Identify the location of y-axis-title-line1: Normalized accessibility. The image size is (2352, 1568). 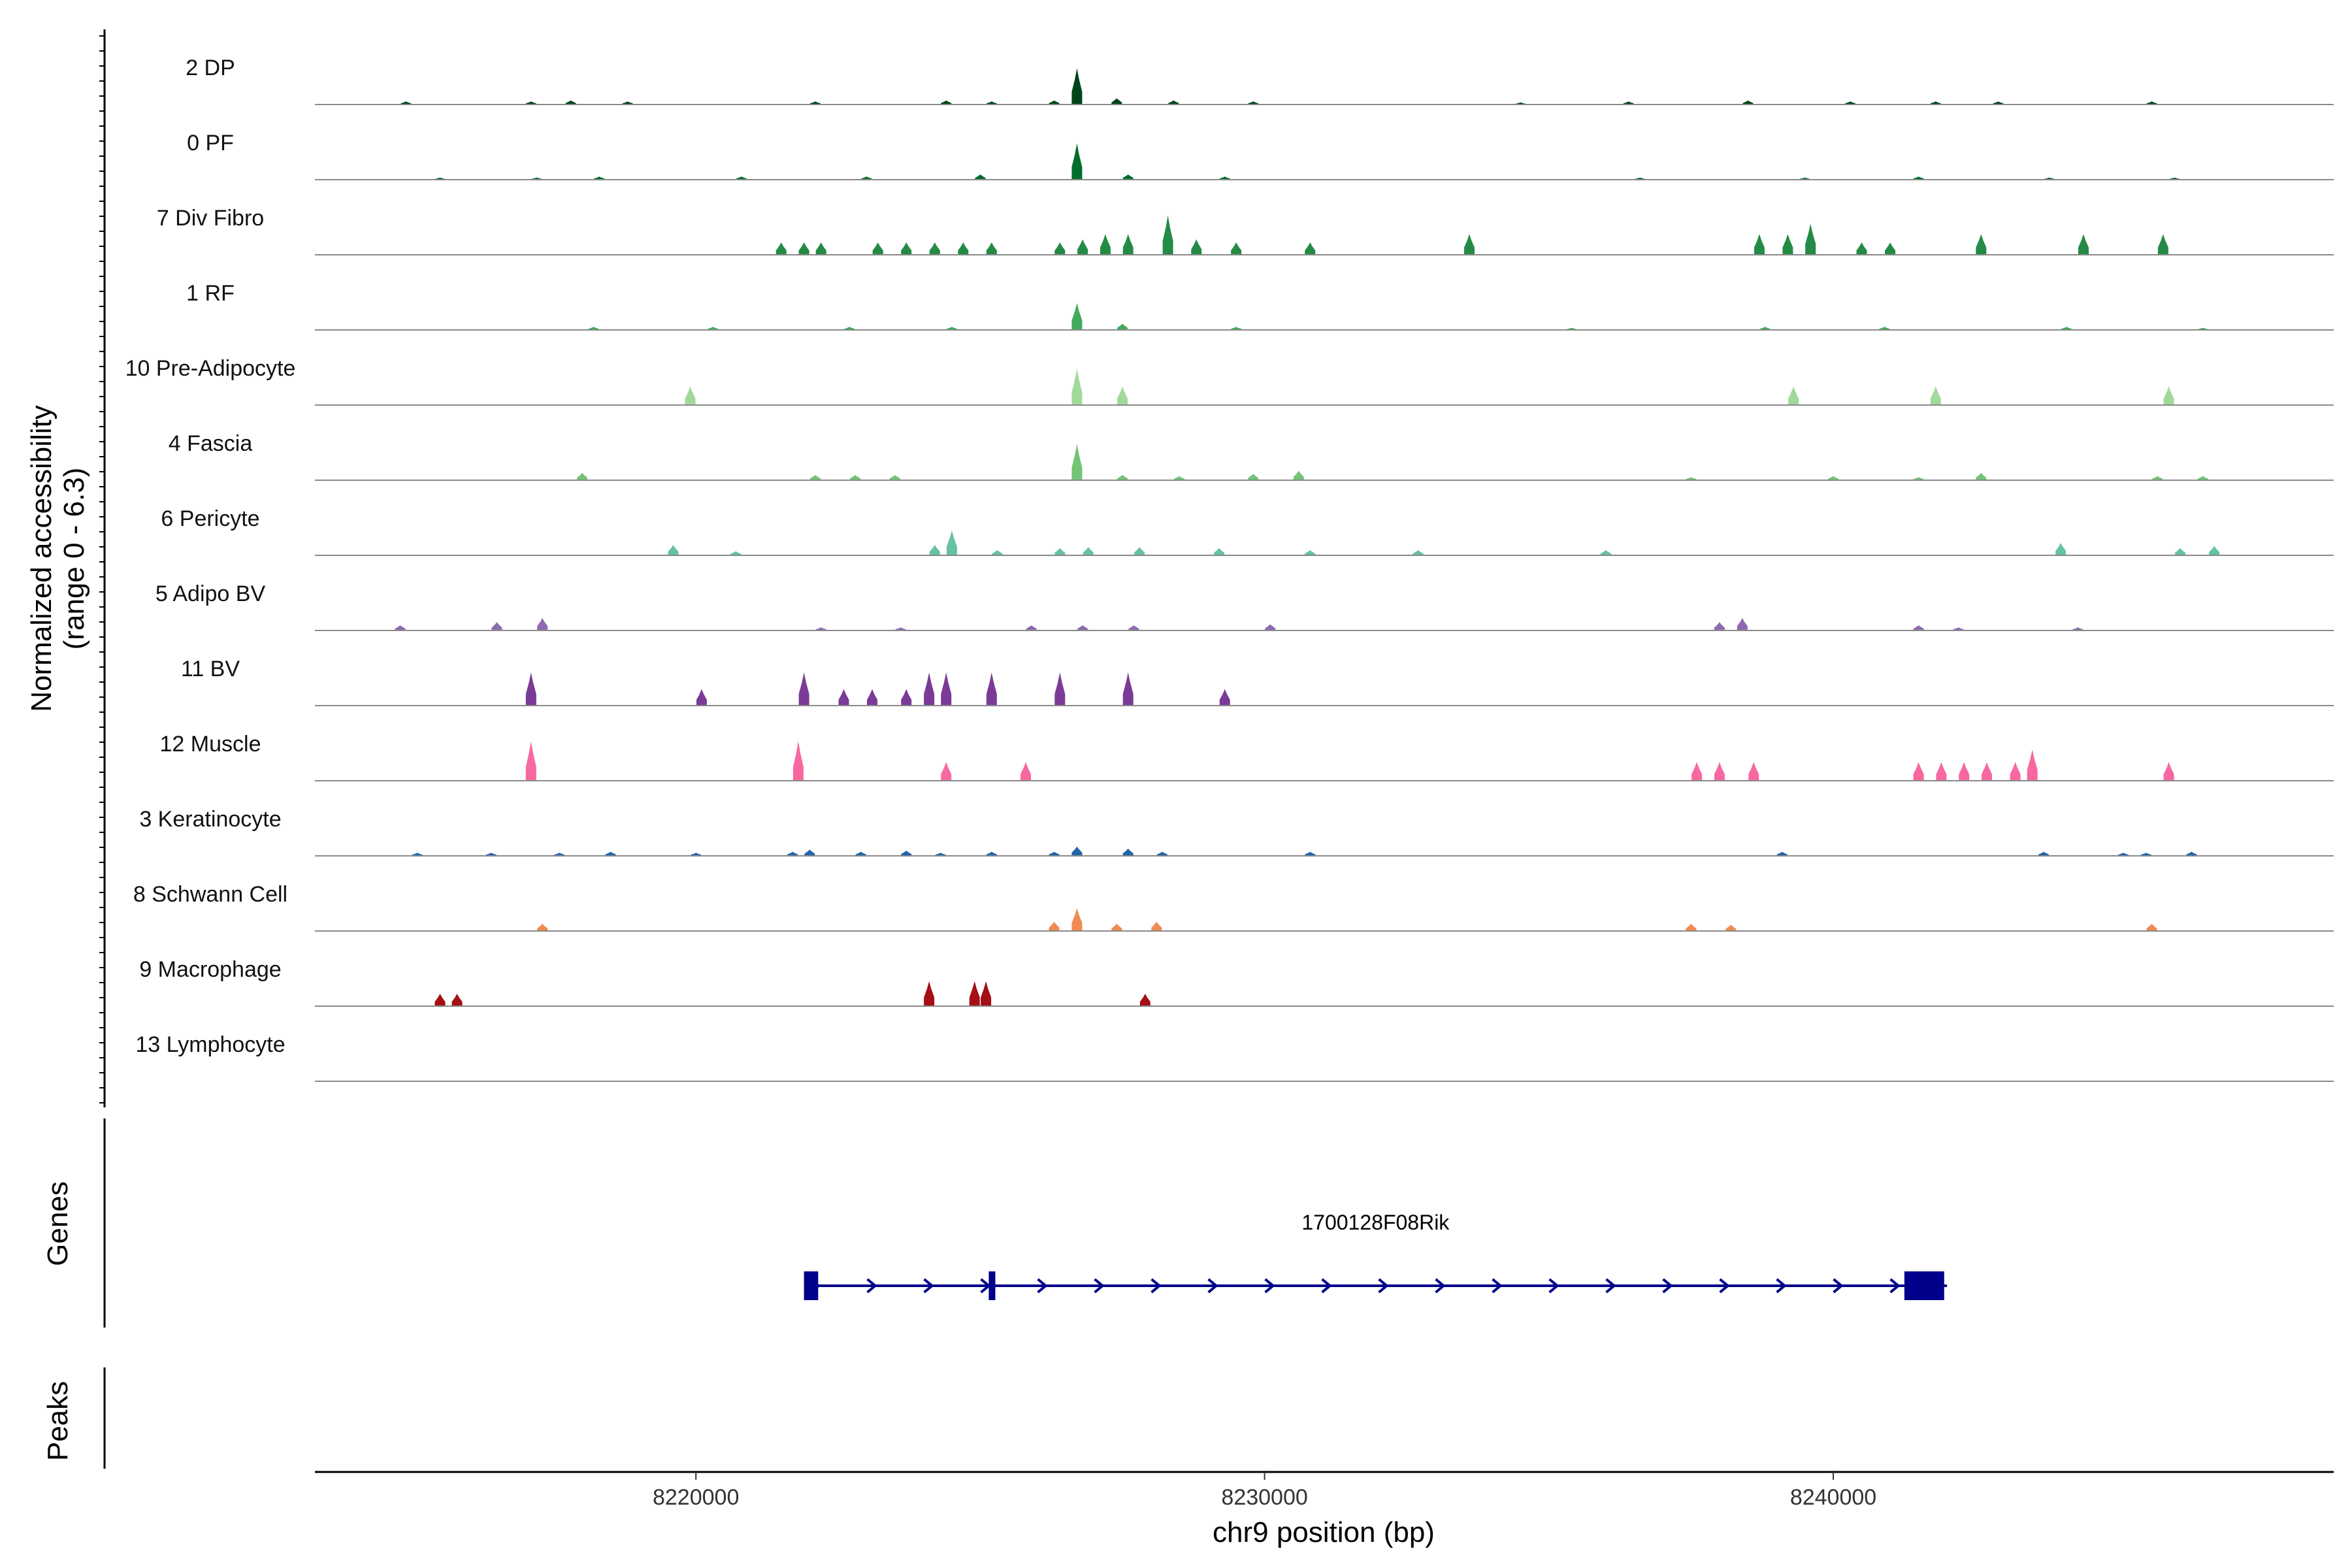
(41, 558).